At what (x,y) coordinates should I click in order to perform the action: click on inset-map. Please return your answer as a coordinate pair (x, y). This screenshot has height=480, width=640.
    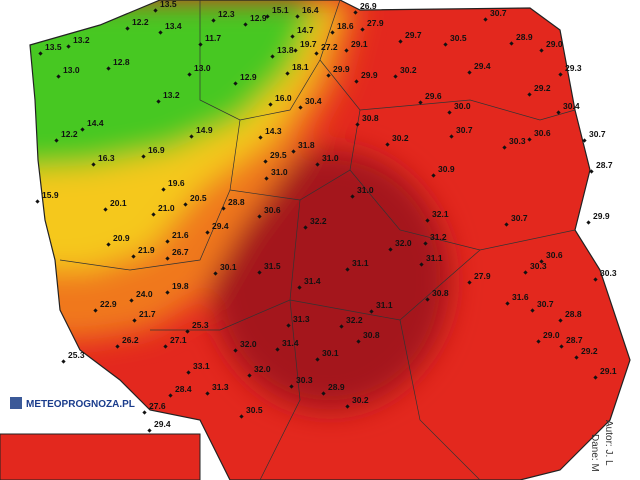
    Looking at the image, I should click on (100, 456).